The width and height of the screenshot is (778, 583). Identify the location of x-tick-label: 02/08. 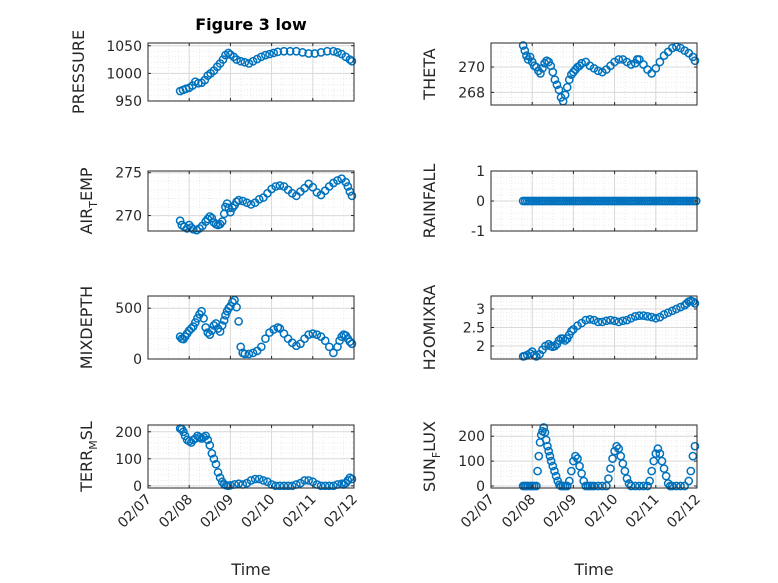
(176, 512).